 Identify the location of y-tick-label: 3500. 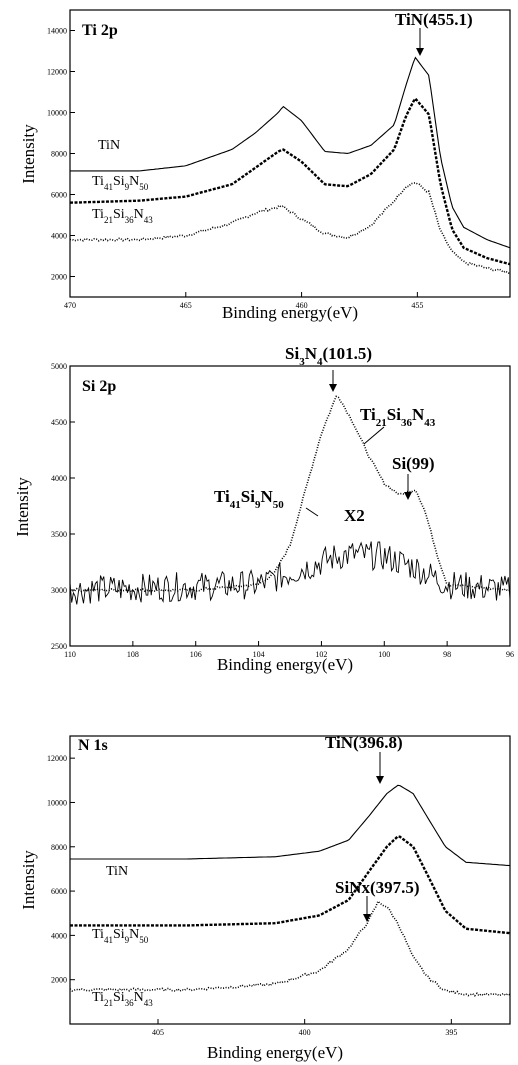
(59, 534).